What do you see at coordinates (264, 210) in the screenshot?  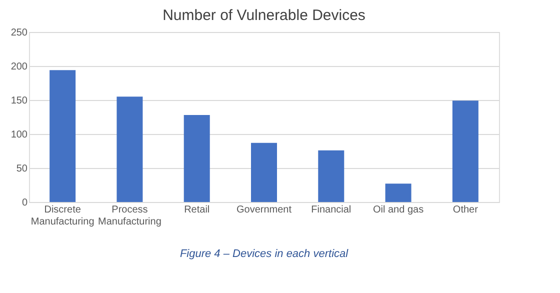 I see `x-tick-label: Government` at bounding box center [264, 210].